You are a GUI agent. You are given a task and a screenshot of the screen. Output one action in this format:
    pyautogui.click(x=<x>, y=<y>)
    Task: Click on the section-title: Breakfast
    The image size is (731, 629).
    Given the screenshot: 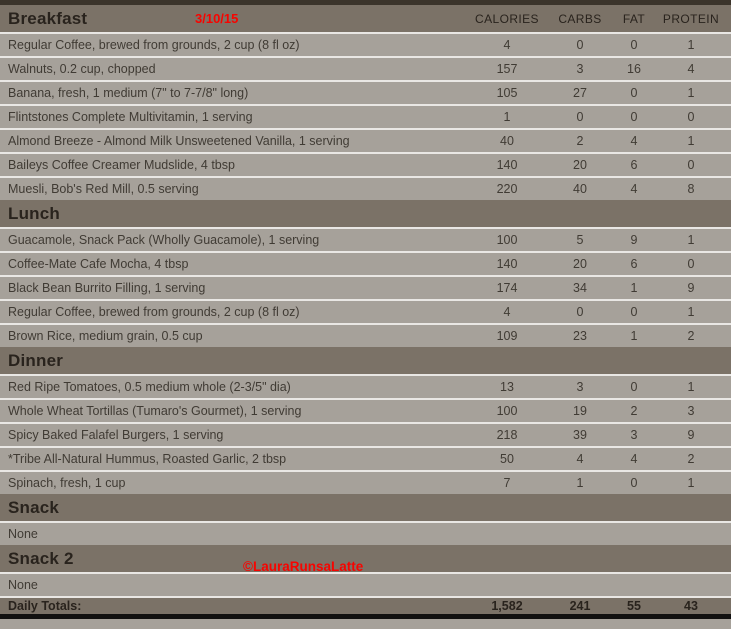 What is the action you would take?
    pyautogui.click(x=48, y=18)
    